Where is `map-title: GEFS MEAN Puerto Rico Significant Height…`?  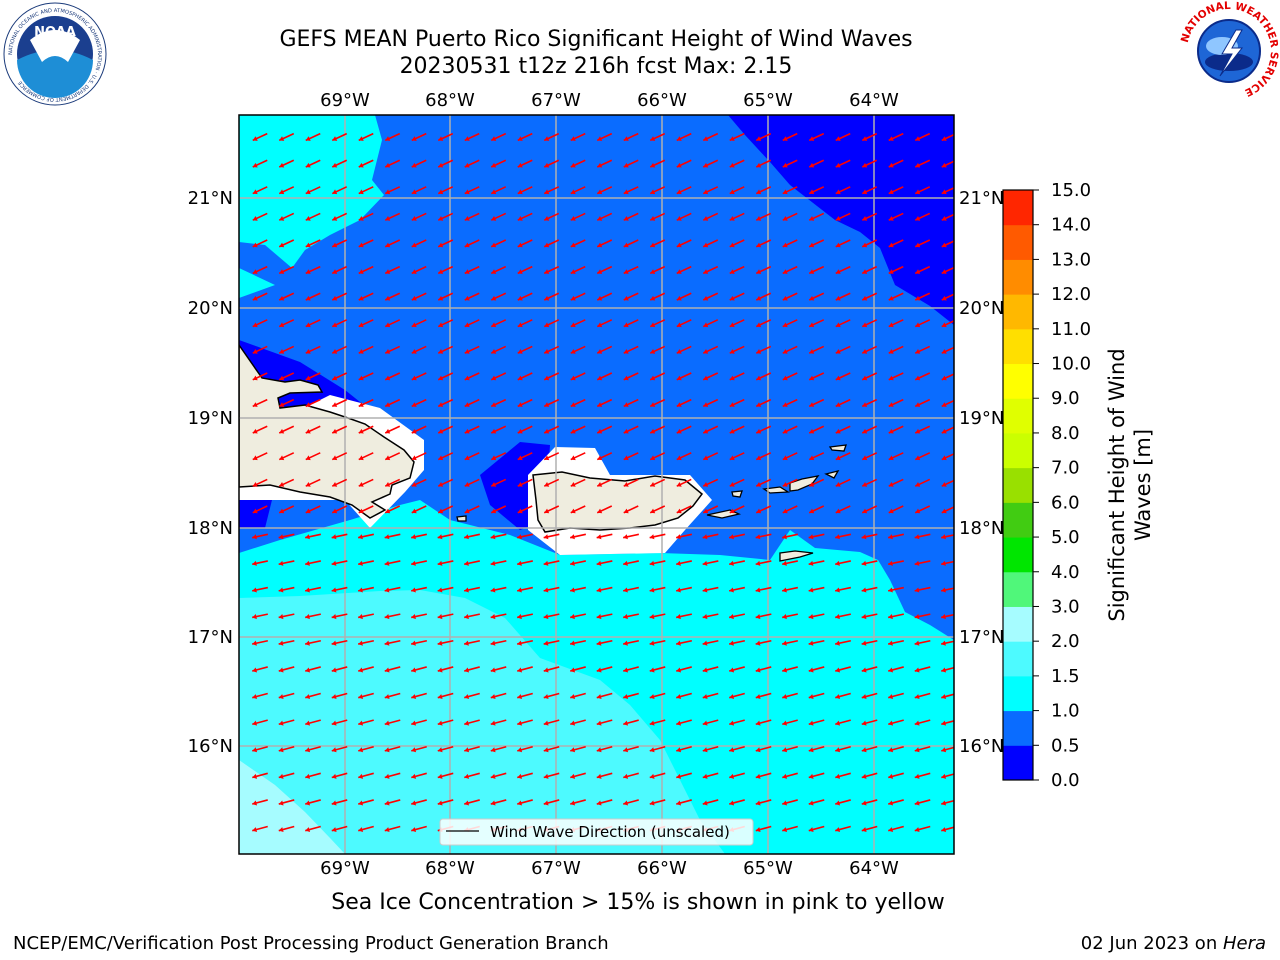
map-title: GEFS MEAN Puerto Rico Significant Height… is located at coordinates (596, 39).